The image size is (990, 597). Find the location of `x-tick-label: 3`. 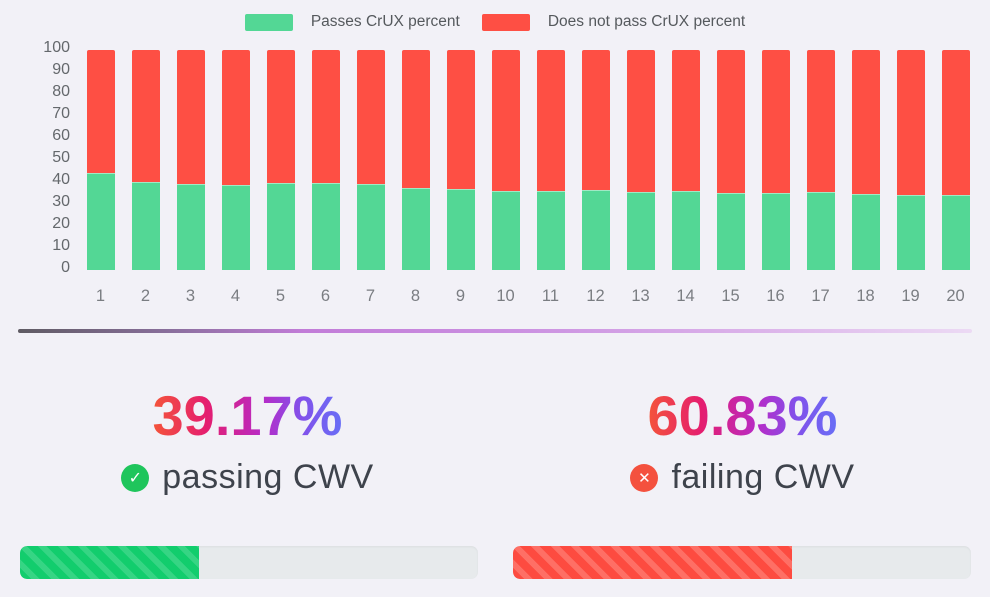

x-tick-label: 3 is located at coordinates (190, 296).